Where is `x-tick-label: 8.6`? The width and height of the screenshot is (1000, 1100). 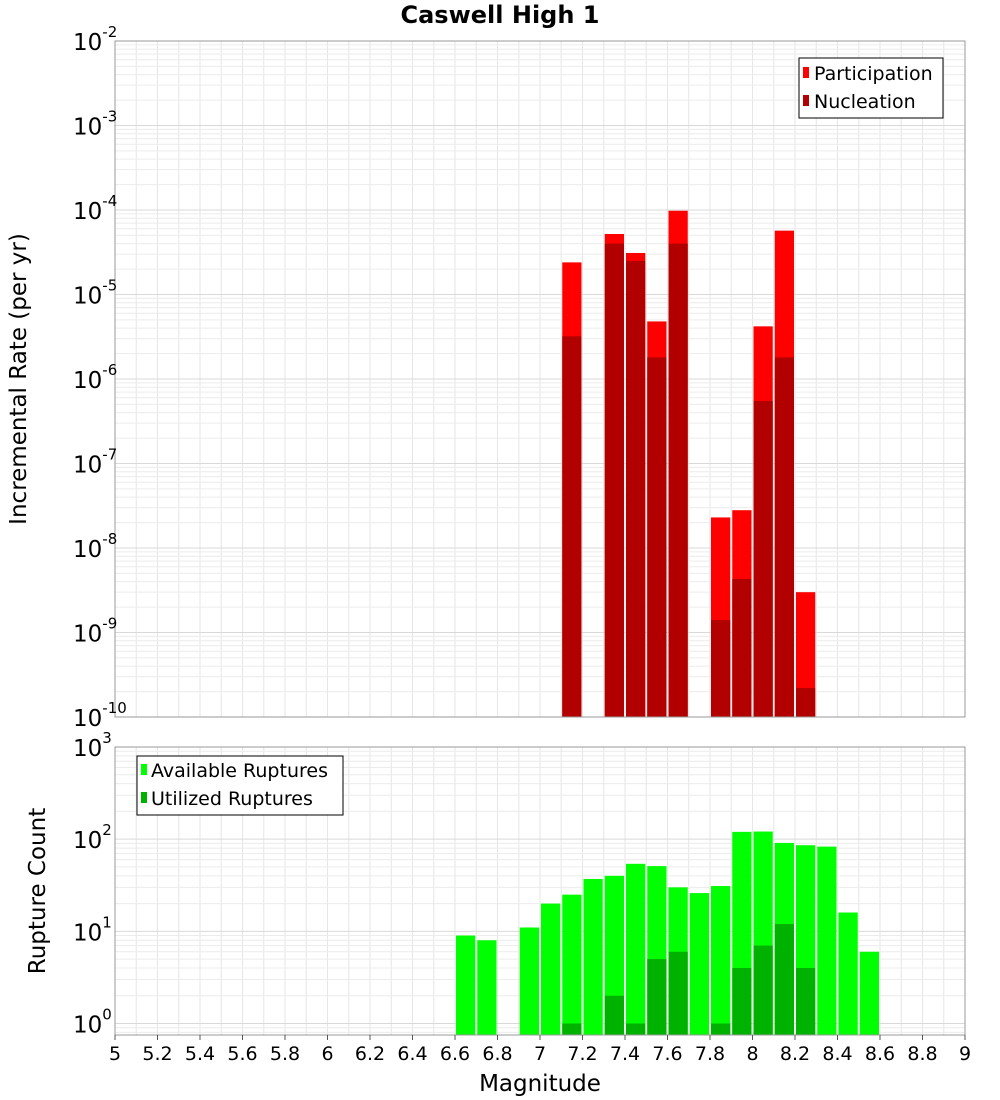 x-tick-label: 8.6 is located at coordinates (880, 1054).